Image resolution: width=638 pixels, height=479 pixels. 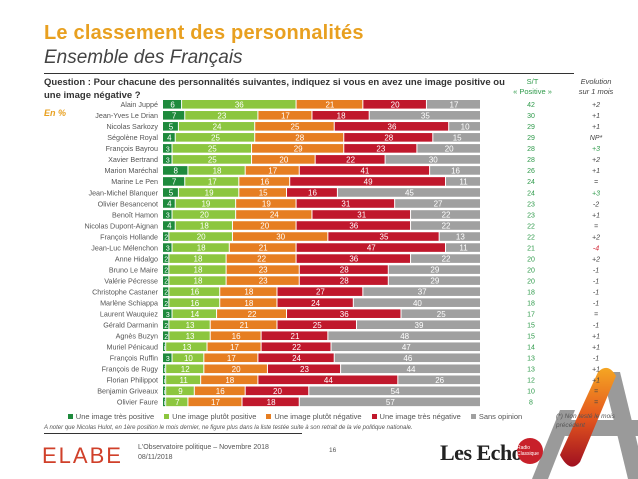 I want to click on st-positive-value: 14, so click(x=531, y=348).